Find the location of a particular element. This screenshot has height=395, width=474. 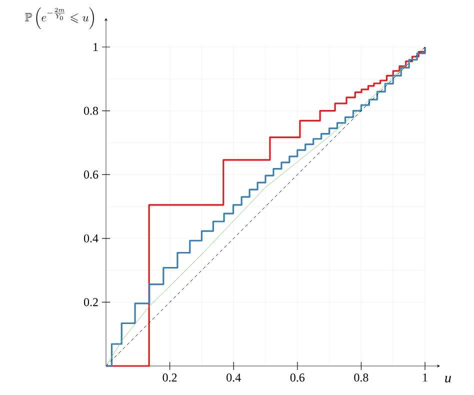

x-tick-label: 1 is located at coordinates (425, 378).